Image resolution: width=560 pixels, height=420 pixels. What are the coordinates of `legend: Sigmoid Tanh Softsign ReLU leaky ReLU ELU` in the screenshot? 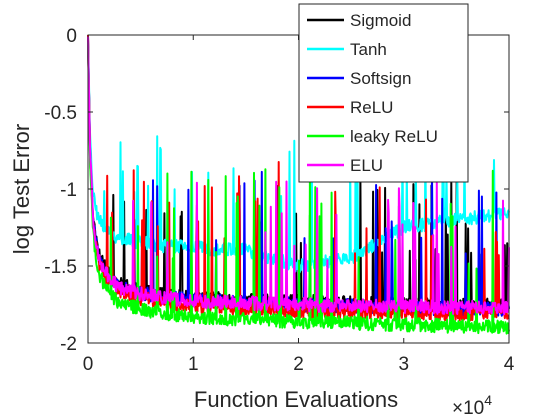 It's located at (383, 93).